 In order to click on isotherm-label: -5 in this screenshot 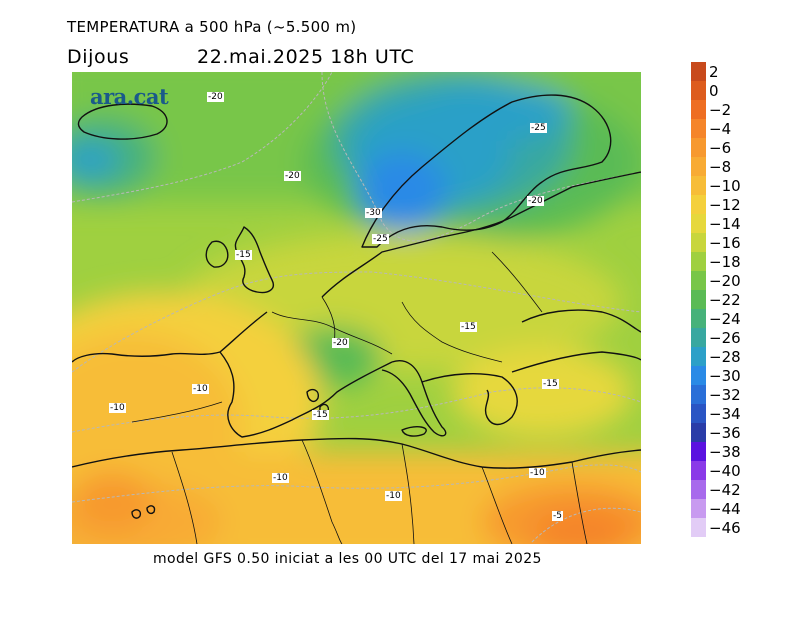, I will do `click(557, 516)`.